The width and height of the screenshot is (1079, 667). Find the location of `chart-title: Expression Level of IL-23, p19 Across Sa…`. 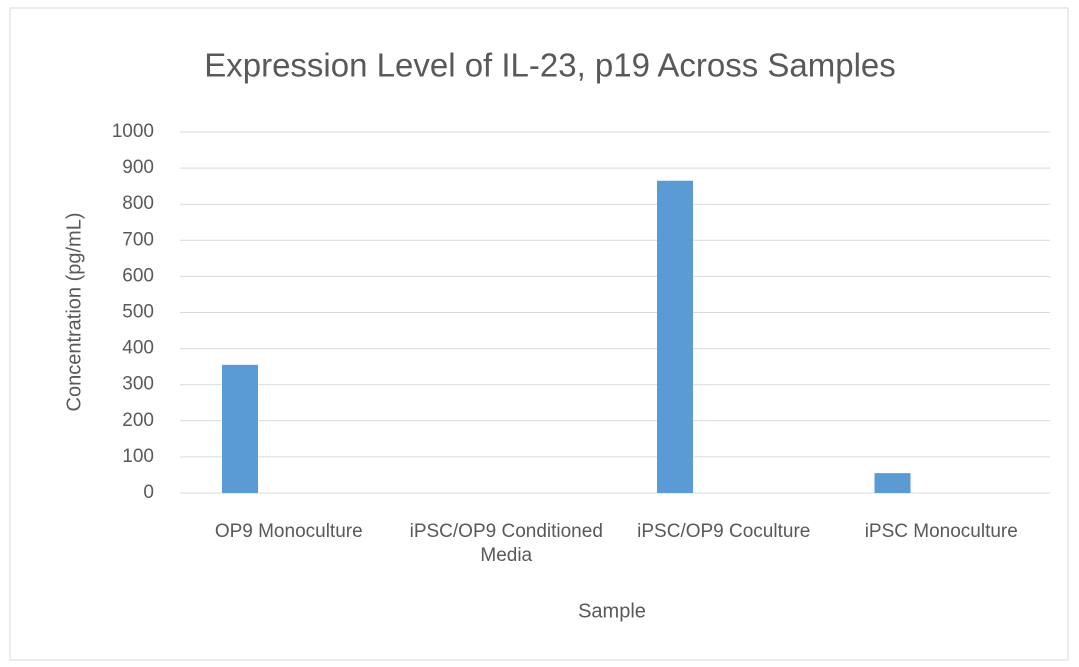

chart-title: Expression Level of IL-23, p19 Across Sa… is located at coordinates (550, 65).